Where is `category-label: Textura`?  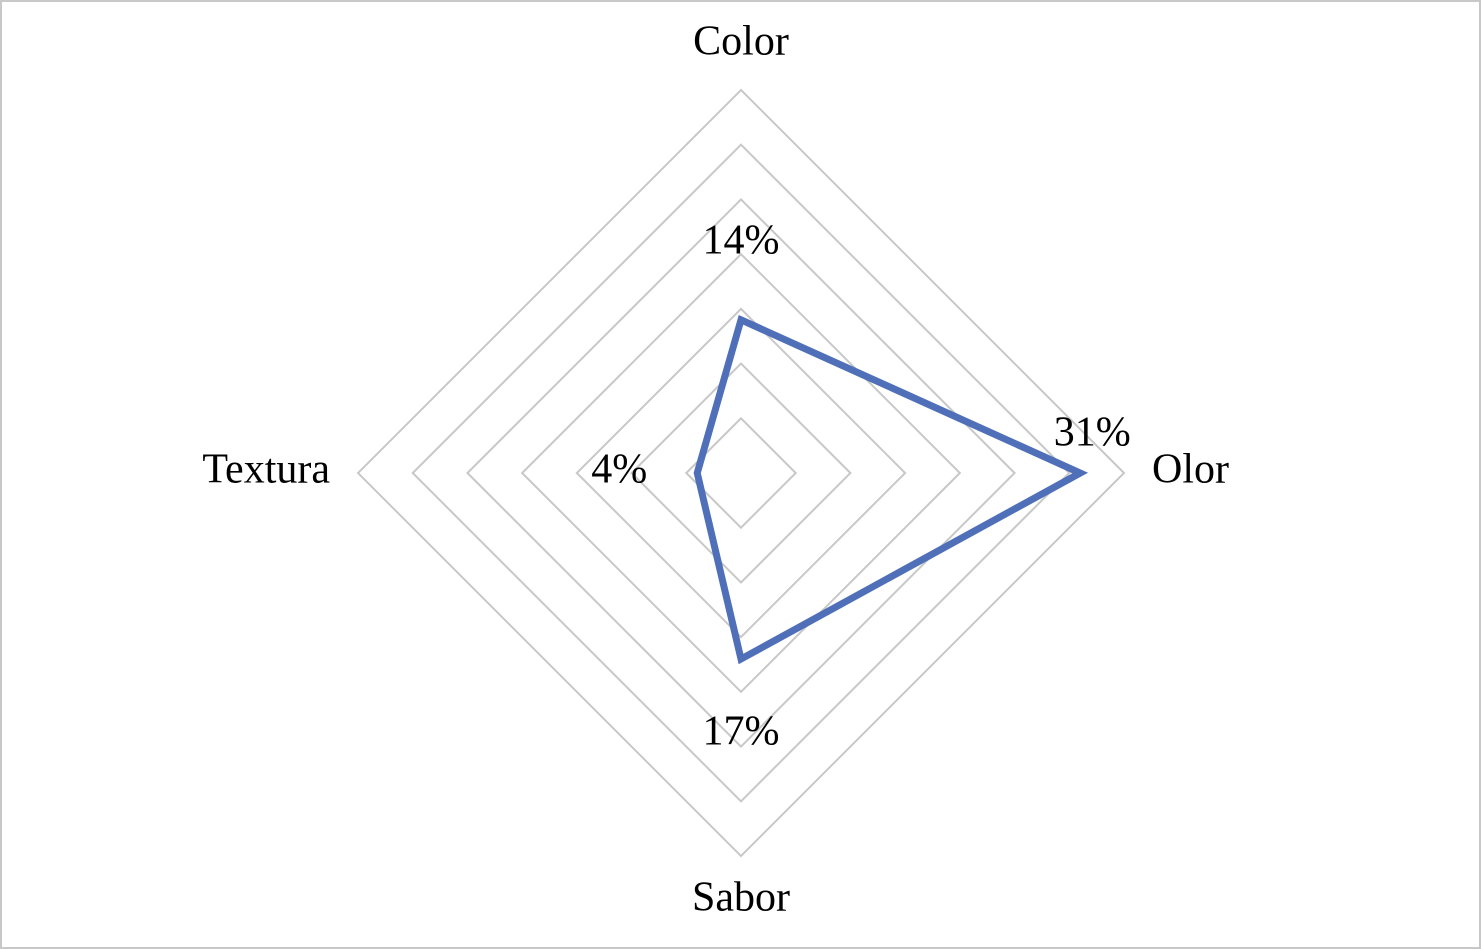 category-label: Textura is located at coordinates (266, 470).